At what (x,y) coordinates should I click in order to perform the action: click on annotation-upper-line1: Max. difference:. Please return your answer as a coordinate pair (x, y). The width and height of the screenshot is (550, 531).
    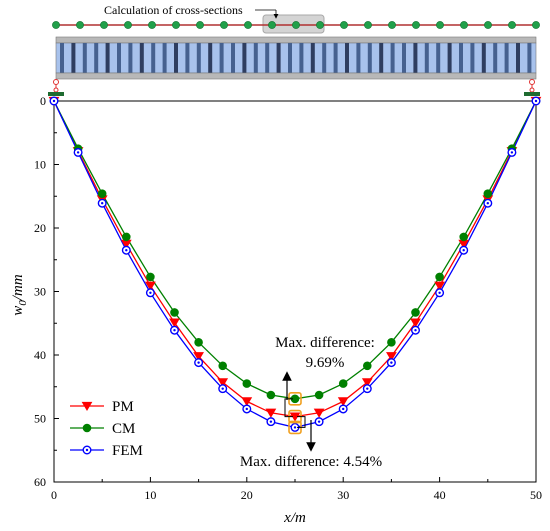
    Looking at the image, I should click on (325, 343).